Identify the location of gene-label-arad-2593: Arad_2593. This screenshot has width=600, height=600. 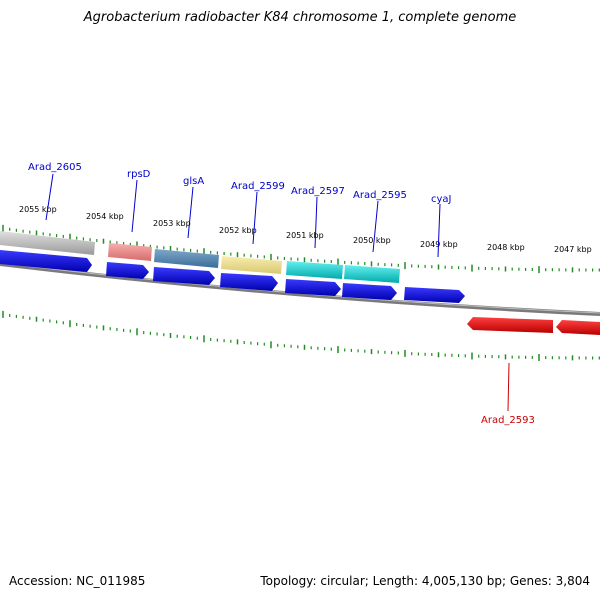
(508, 420).